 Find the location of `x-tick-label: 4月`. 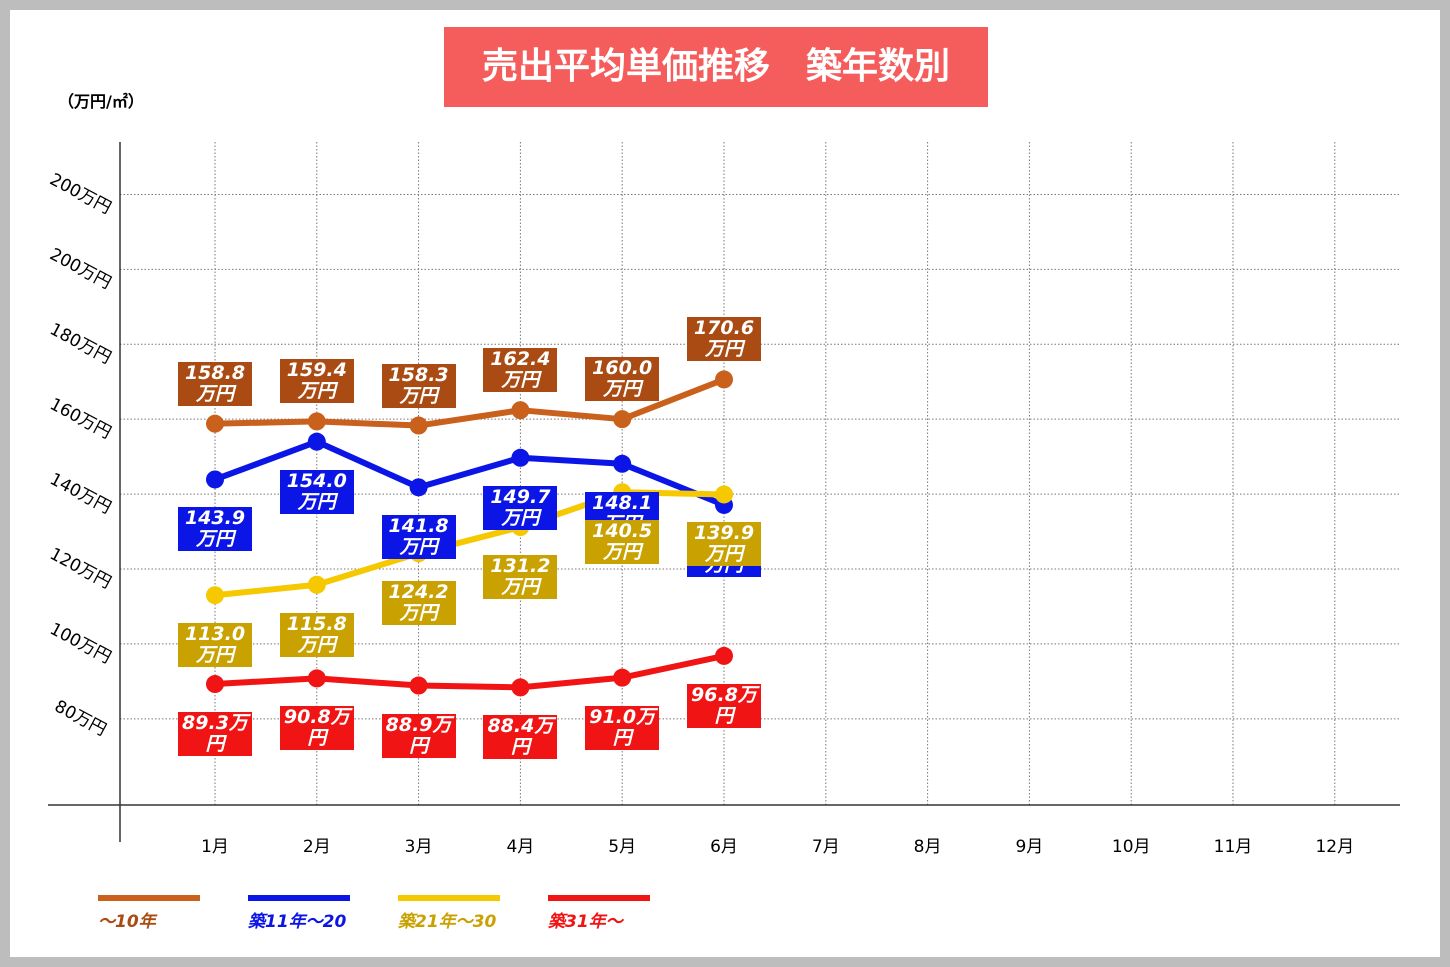

x-tick-label: 4月 is located at coordinates (520, 847).